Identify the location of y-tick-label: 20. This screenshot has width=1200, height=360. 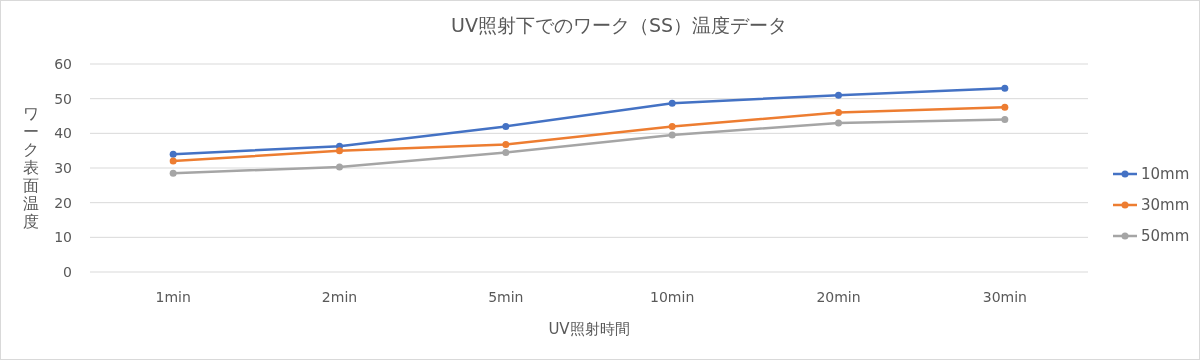
(63, 202).